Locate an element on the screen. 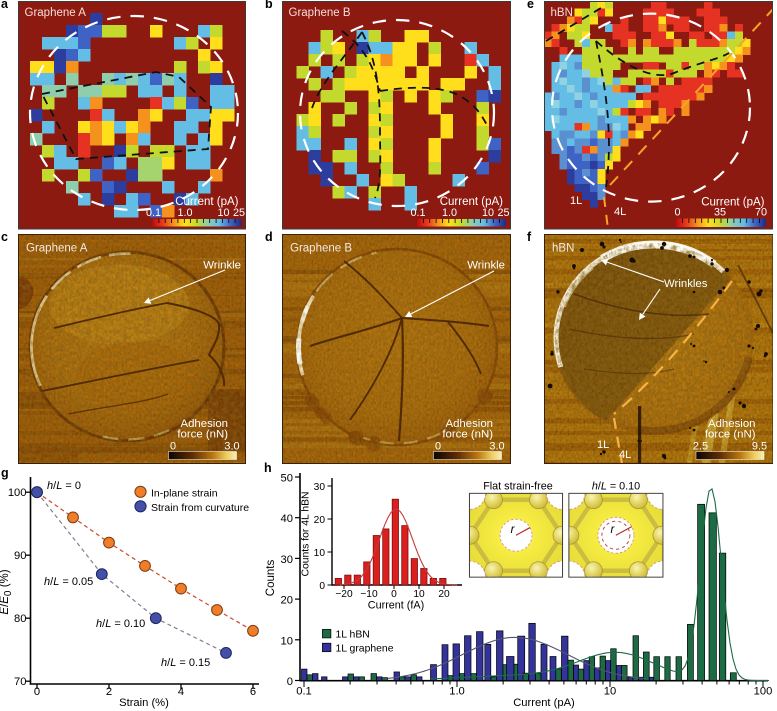 The height and width of the screenshot is (711, 777). svg-text: 6 is located at coordinates (253, 692).